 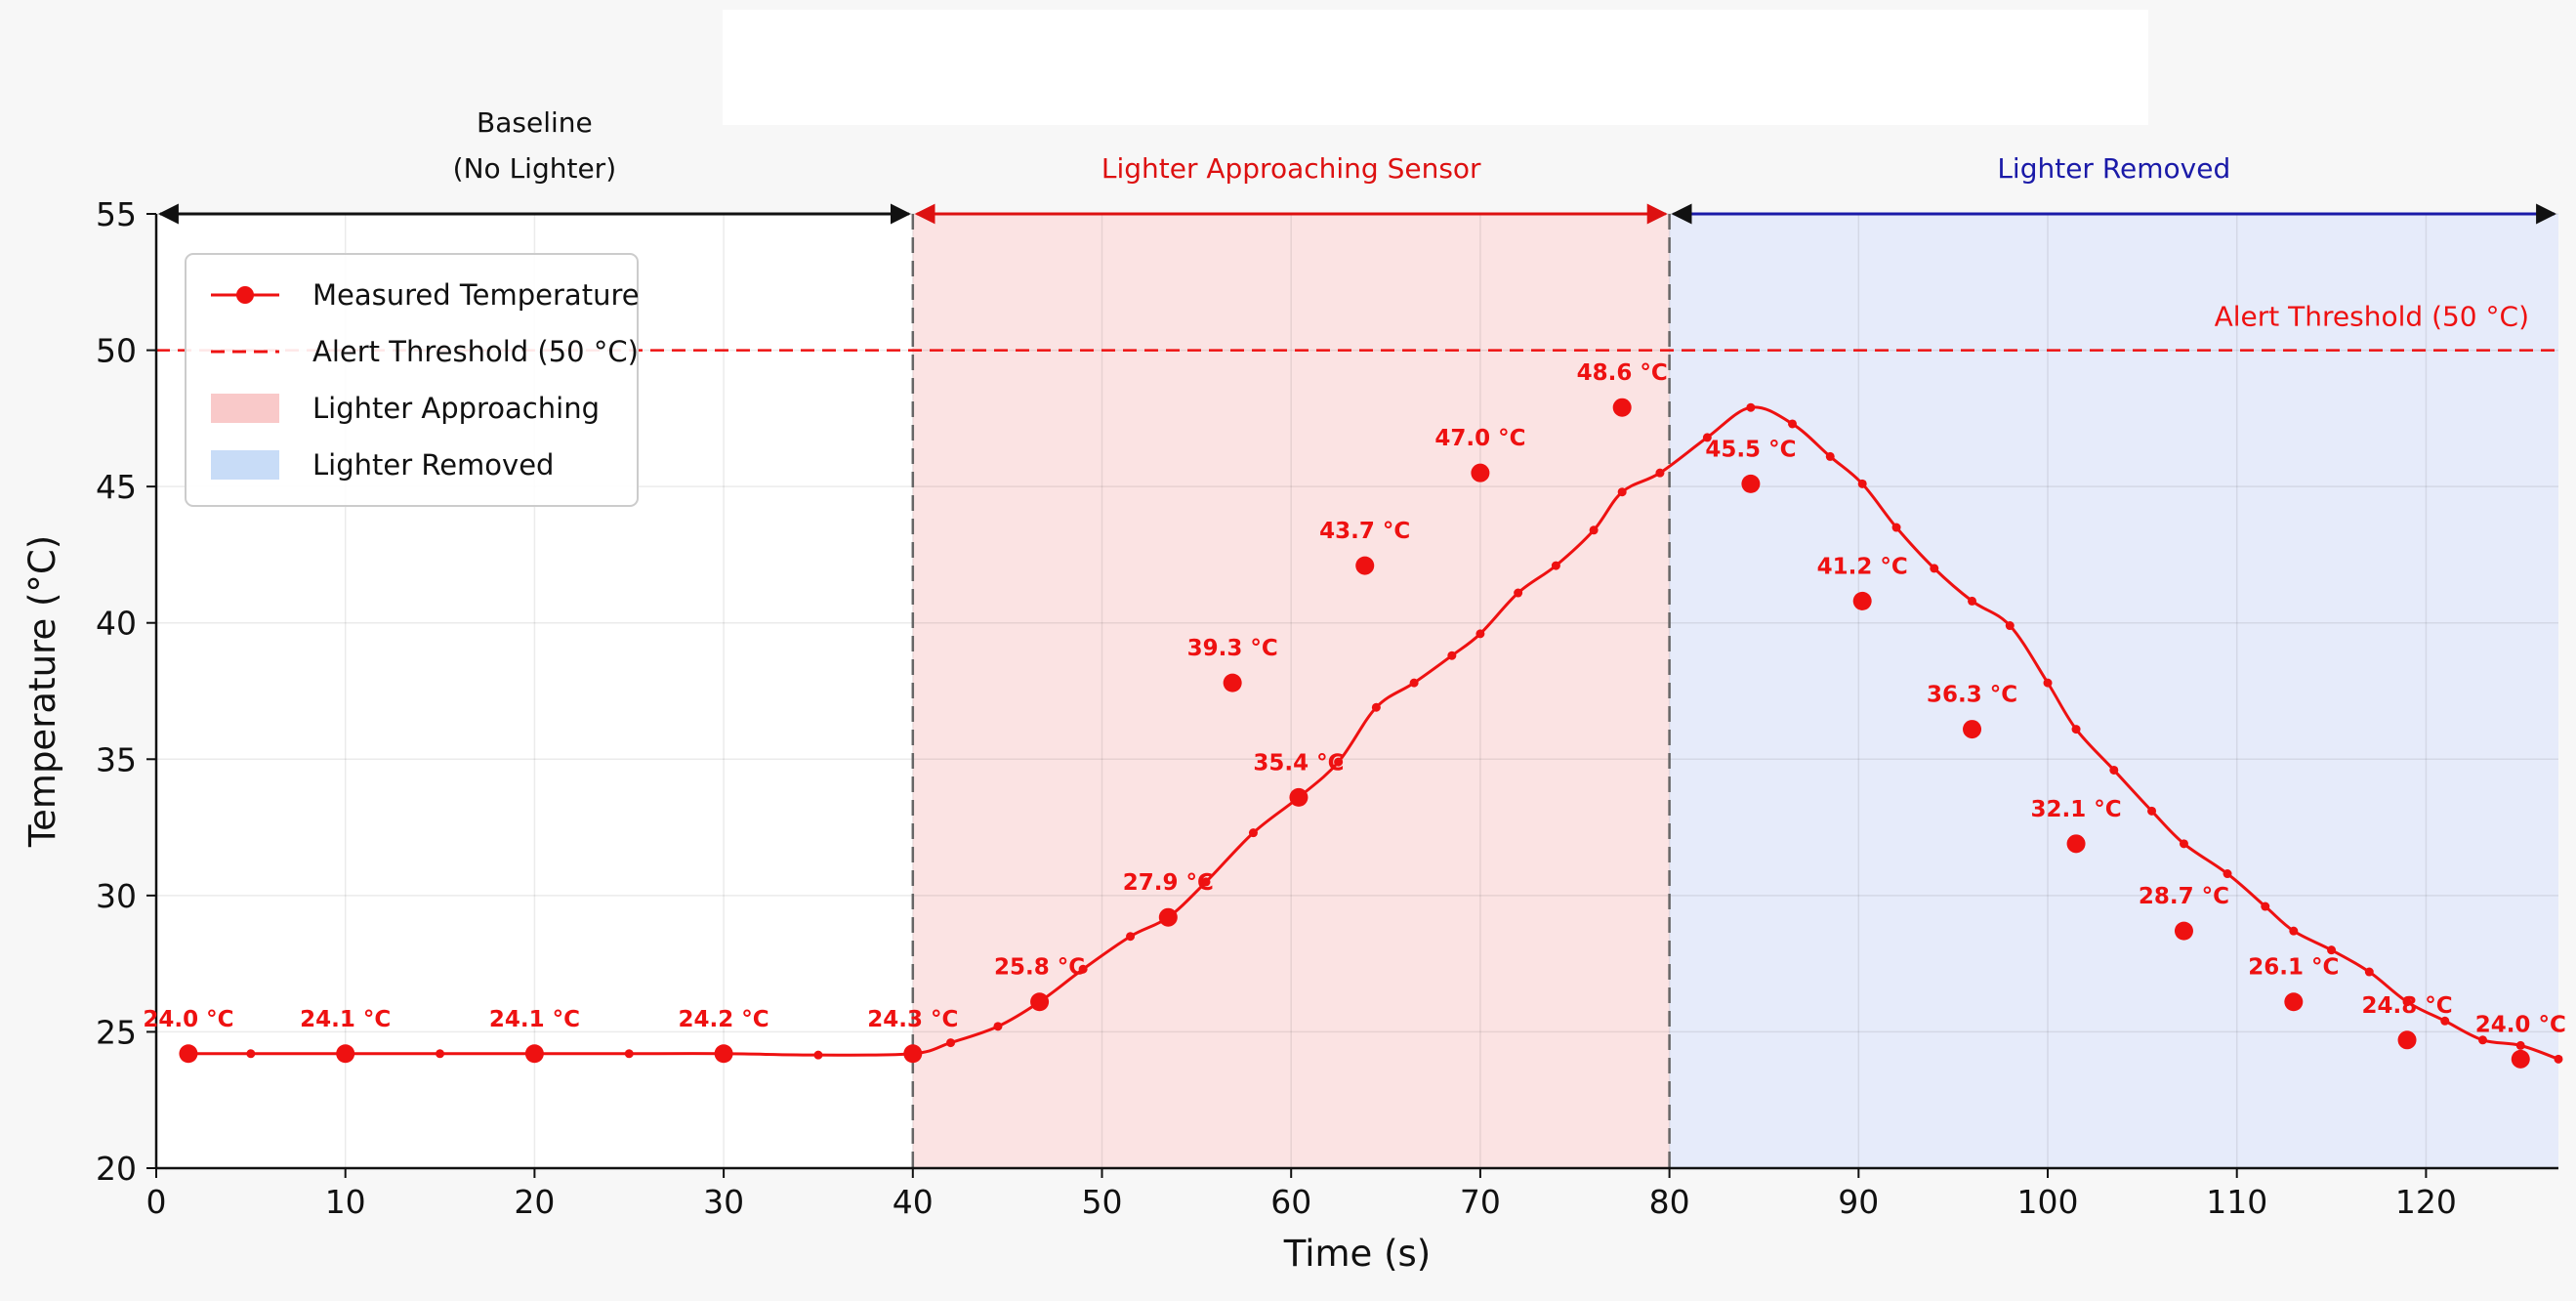 I want to click on legend-approach-swatch, so click(x=245, y=409).